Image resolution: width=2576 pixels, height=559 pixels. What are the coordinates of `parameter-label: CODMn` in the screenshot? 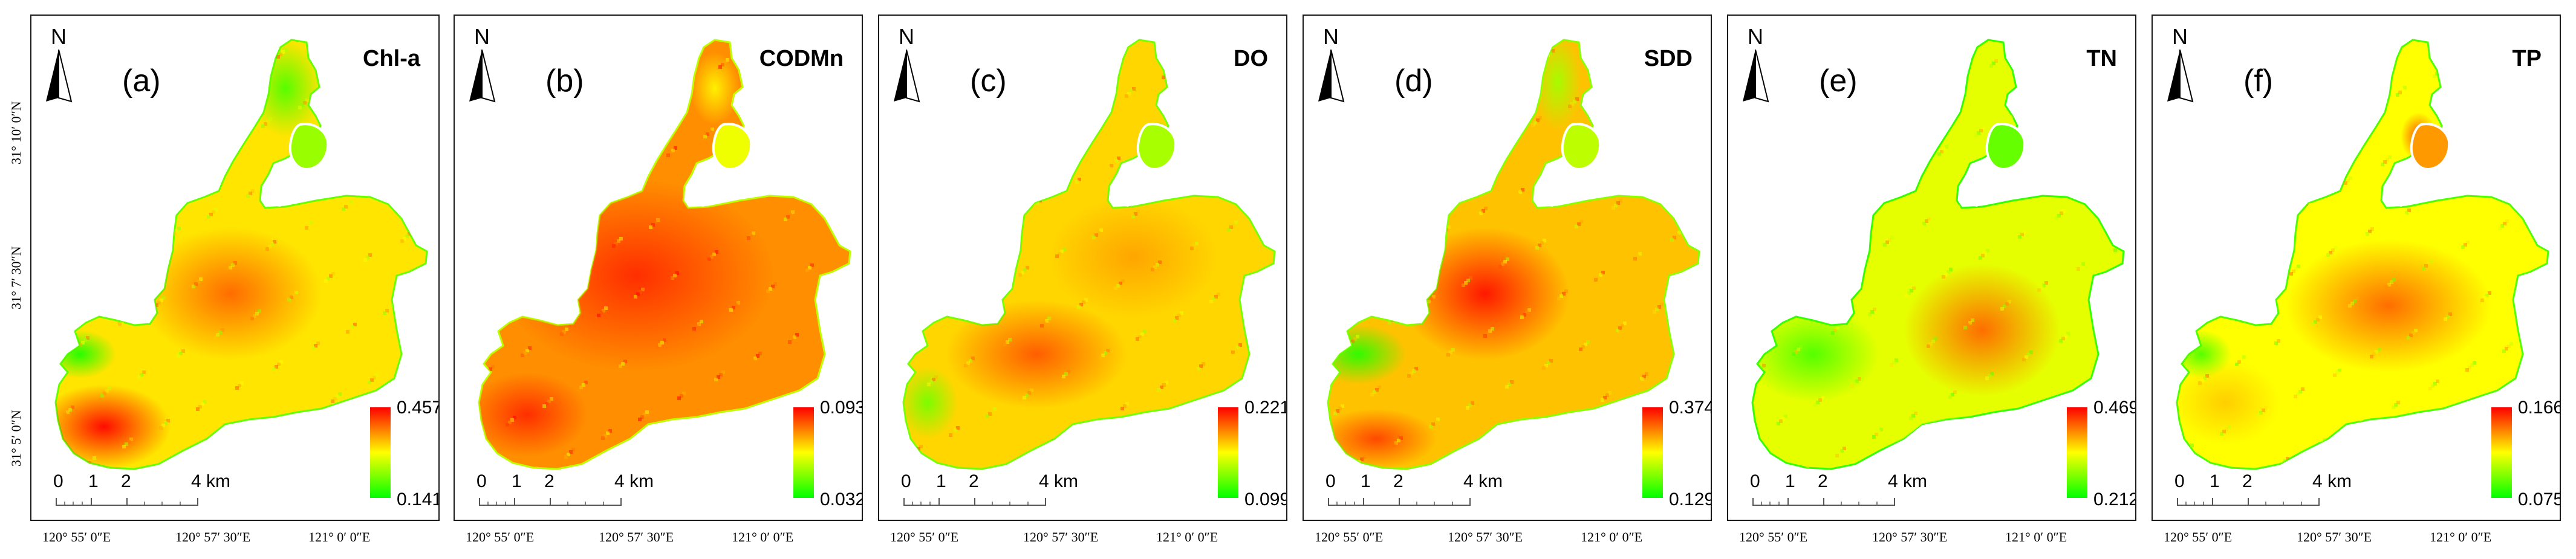 It's located at (801, 59).